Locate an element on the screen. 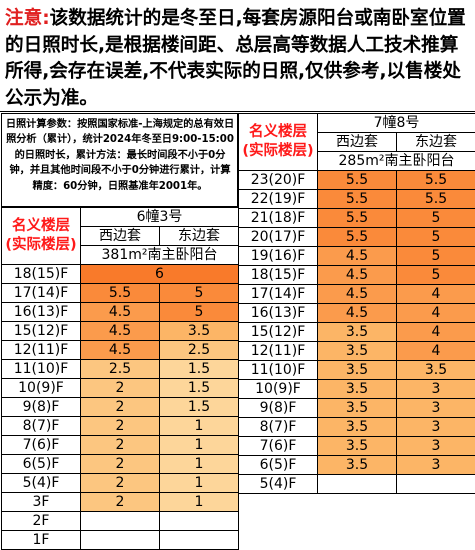 This screenshot has height=550, width=475. floor-label: 20(17)F is located at coordinates (278, 237).